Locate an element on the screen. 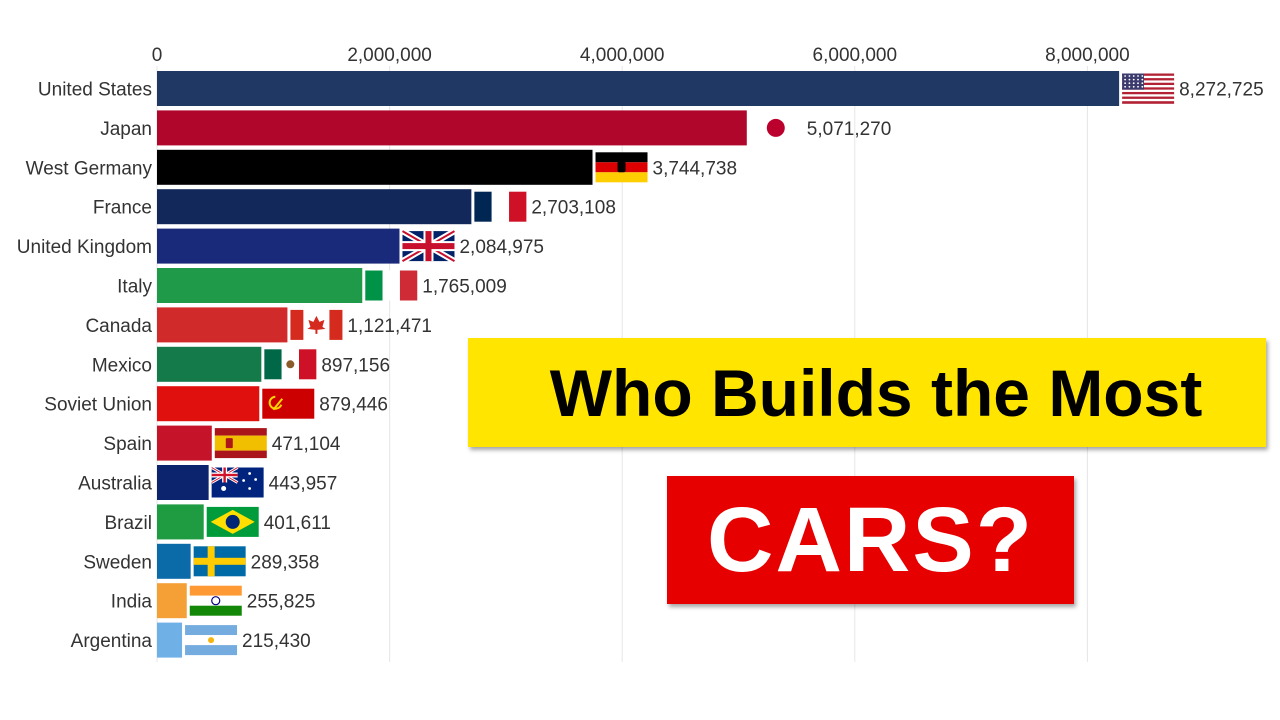 This screenshot has width=1280, height=720. category-label: Argentina is located at coordinates (112, 641).